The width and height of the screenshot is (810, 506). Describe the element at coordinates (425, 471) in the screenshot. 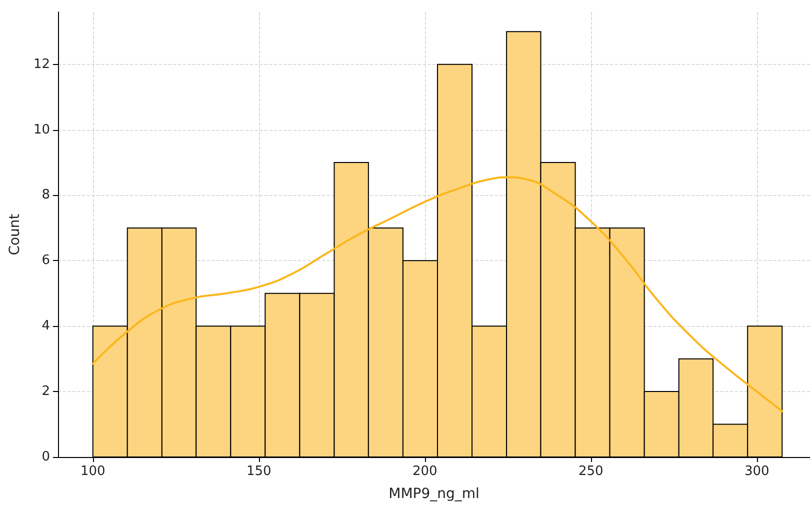

I see `x-tick-label: 200` at that location.